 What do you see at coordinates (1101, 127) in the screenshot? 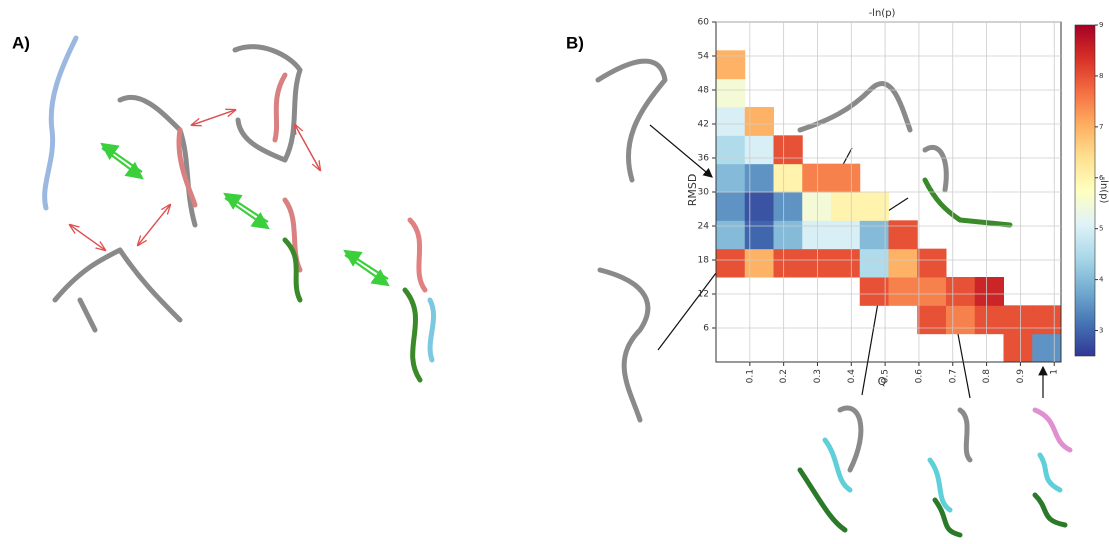
I see `colorbar-tick-label: 7` at bounding box center [1101, 127].